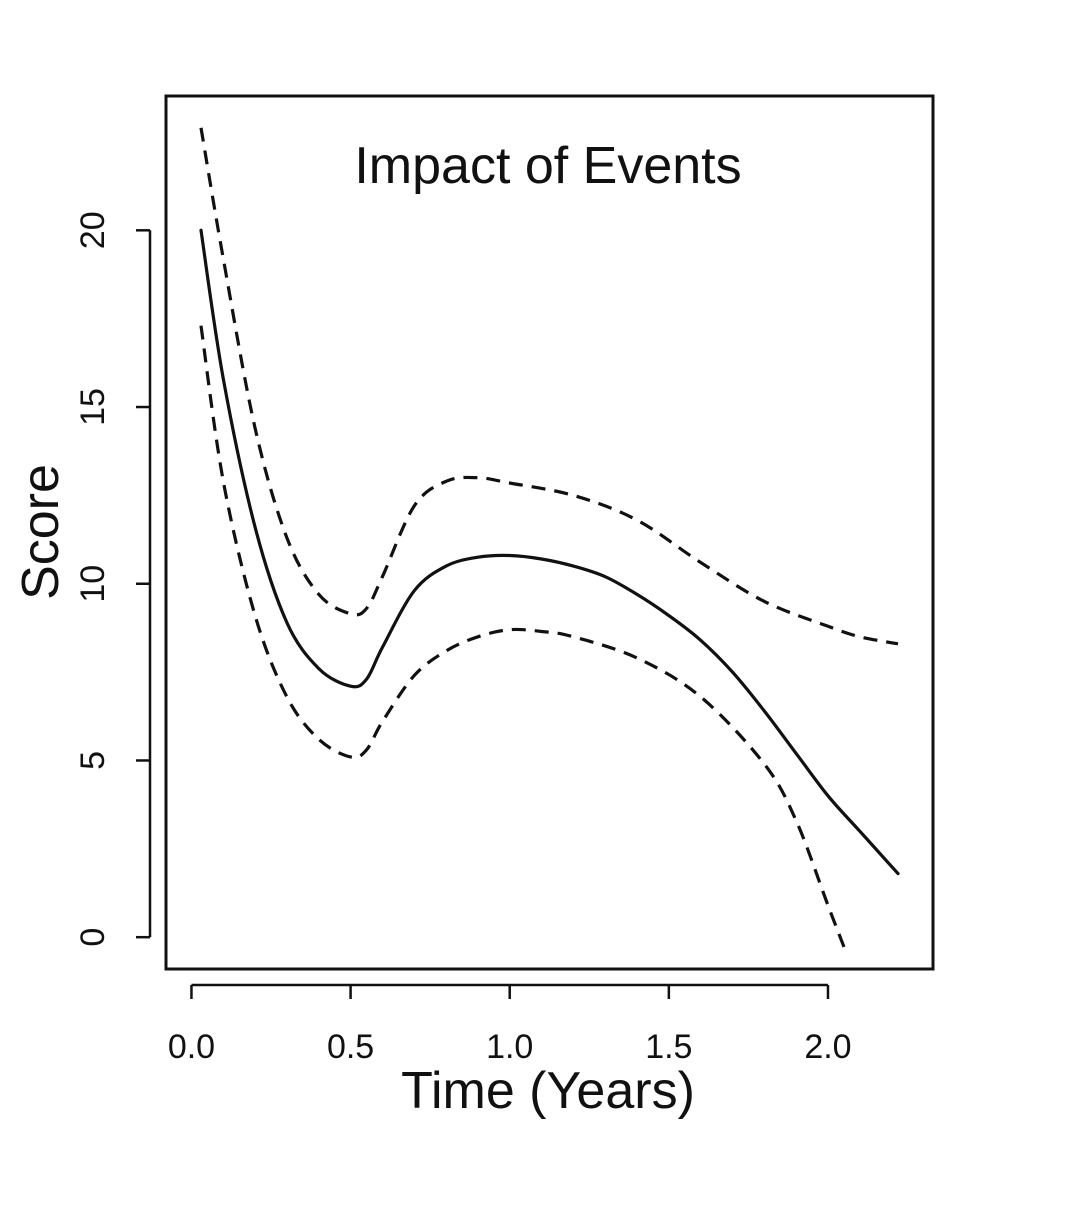  I want to click on y-tick-label: 10, so click(93, 584).